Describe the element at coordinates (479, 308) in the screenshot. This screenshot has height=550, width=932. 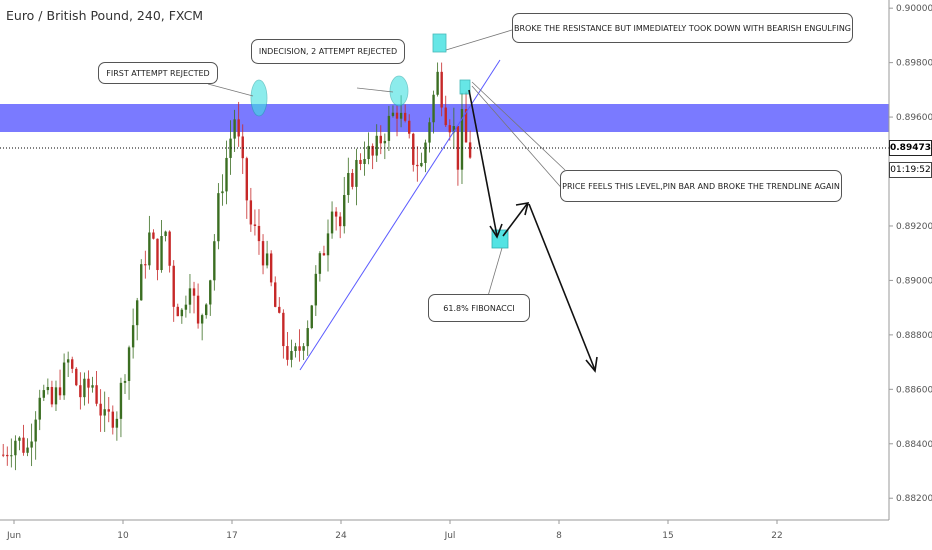
I see `fibonacci-callout: 61.8% FIBONACCI` at that location.